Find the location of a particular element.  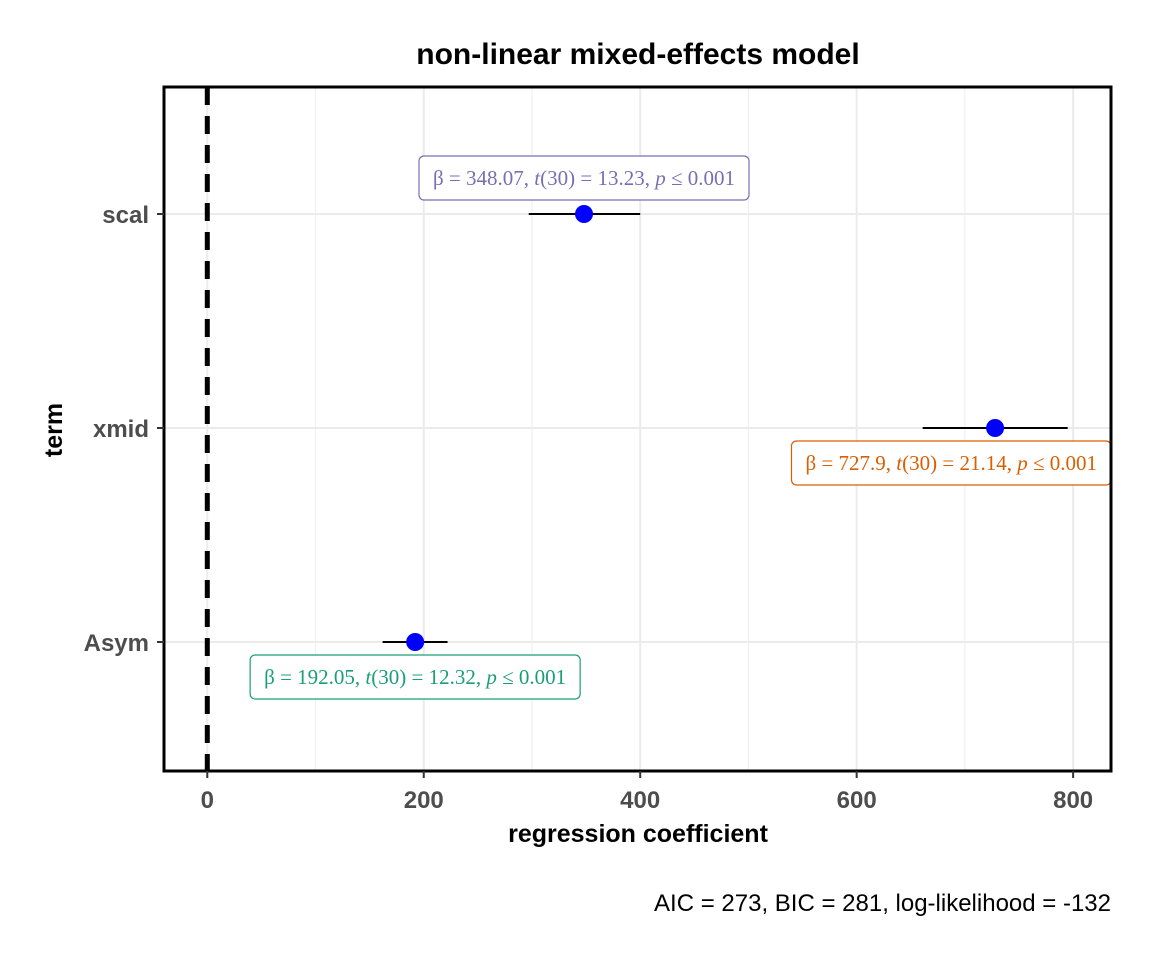

stat-label-asym: β = 192.05, t(30) = 12.32, p ≤ 0.001 is located at coordinates (415, 677).